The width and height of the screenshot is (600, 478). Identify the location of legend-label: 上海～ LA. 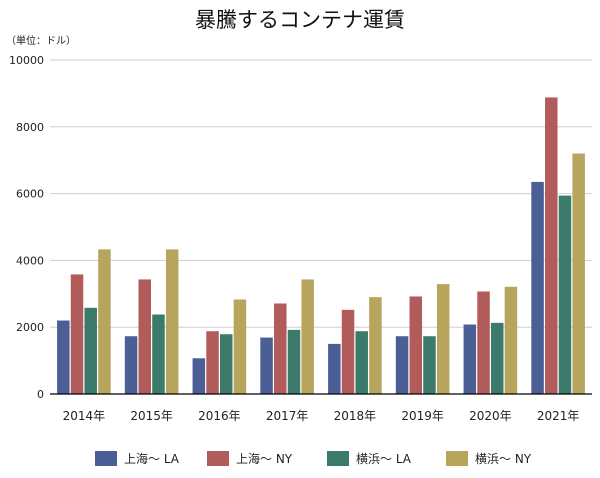
(152, 458).